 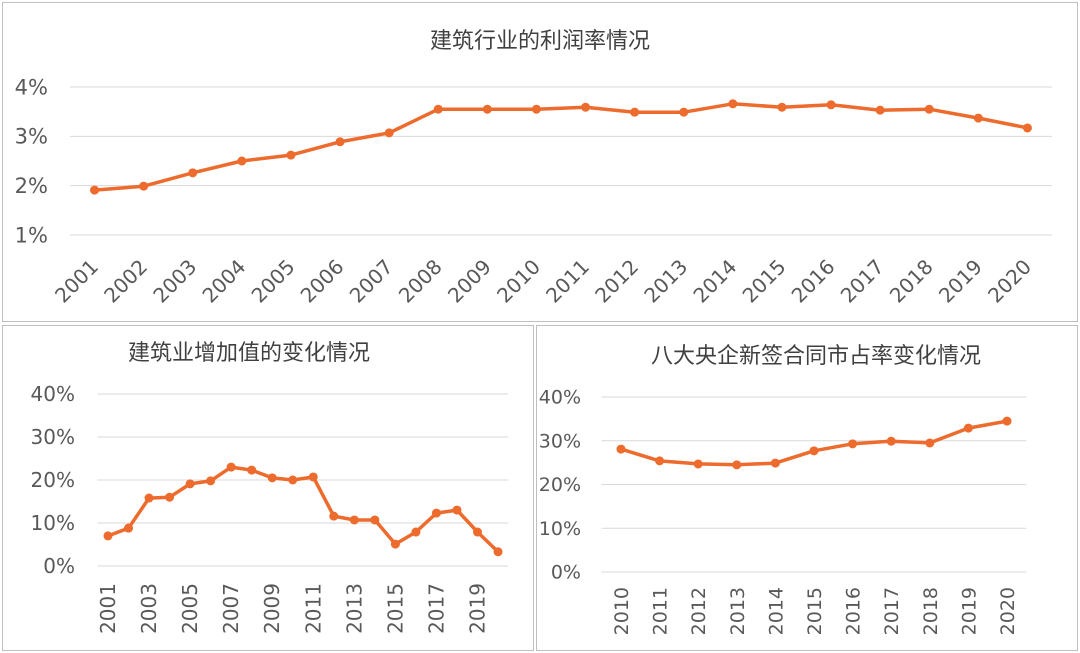 I want to click on x-tick-label: 2002, so click(x=125, y=281).